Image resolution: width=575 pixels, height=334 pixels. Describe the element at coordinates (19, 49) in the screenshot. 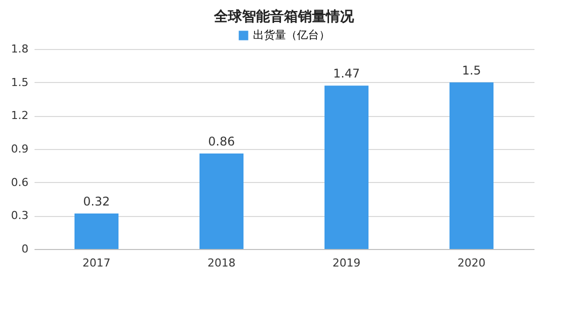

I see `y-tick-label: 1.8` at that location.